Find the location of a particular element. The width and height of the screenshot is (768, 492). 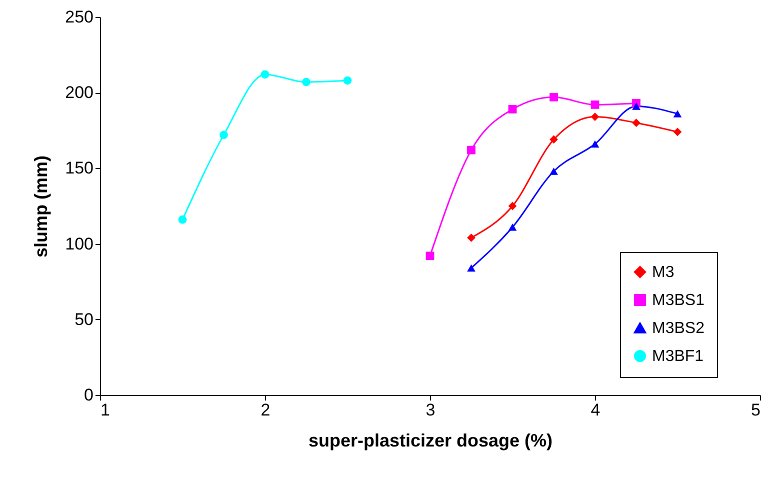

x-tick-label: 3 is located at coordinates (431, 410).